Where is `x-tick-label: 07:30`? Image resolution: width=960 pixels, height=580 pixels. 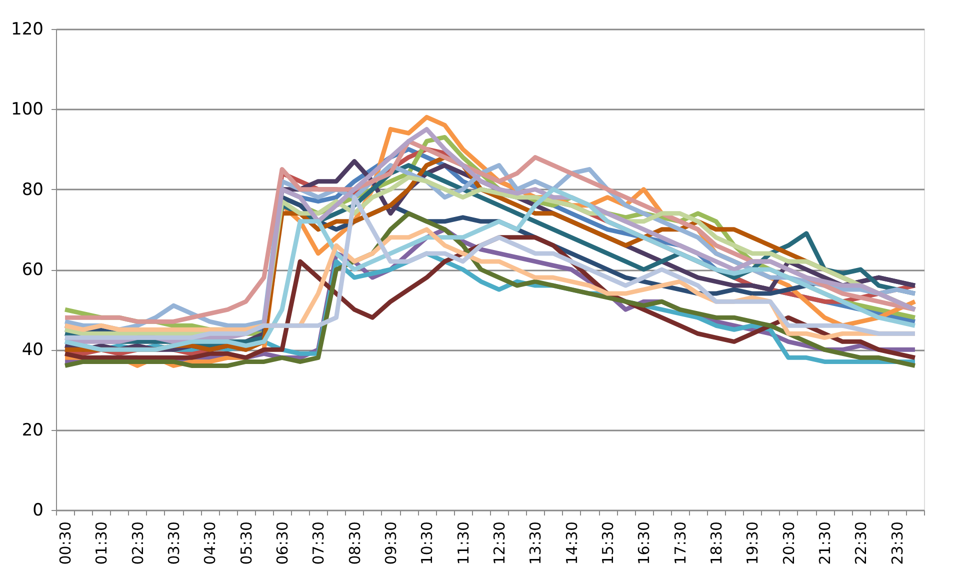
x-tick-label: 07:30 is located at coordinates (319, 543).